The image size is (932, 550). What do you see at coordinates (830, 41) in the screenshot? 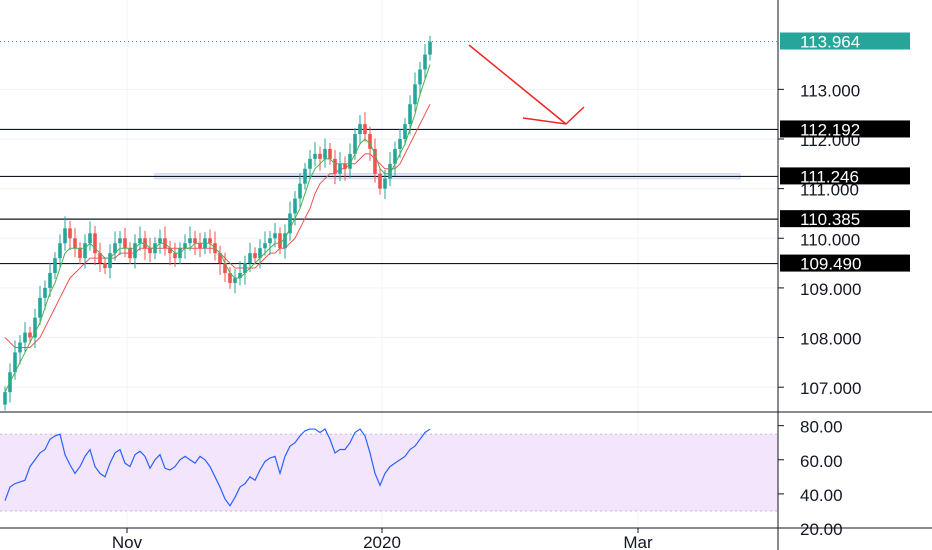
I see `current-price-badge-label: 113.964` at bounding box center [830, 41].